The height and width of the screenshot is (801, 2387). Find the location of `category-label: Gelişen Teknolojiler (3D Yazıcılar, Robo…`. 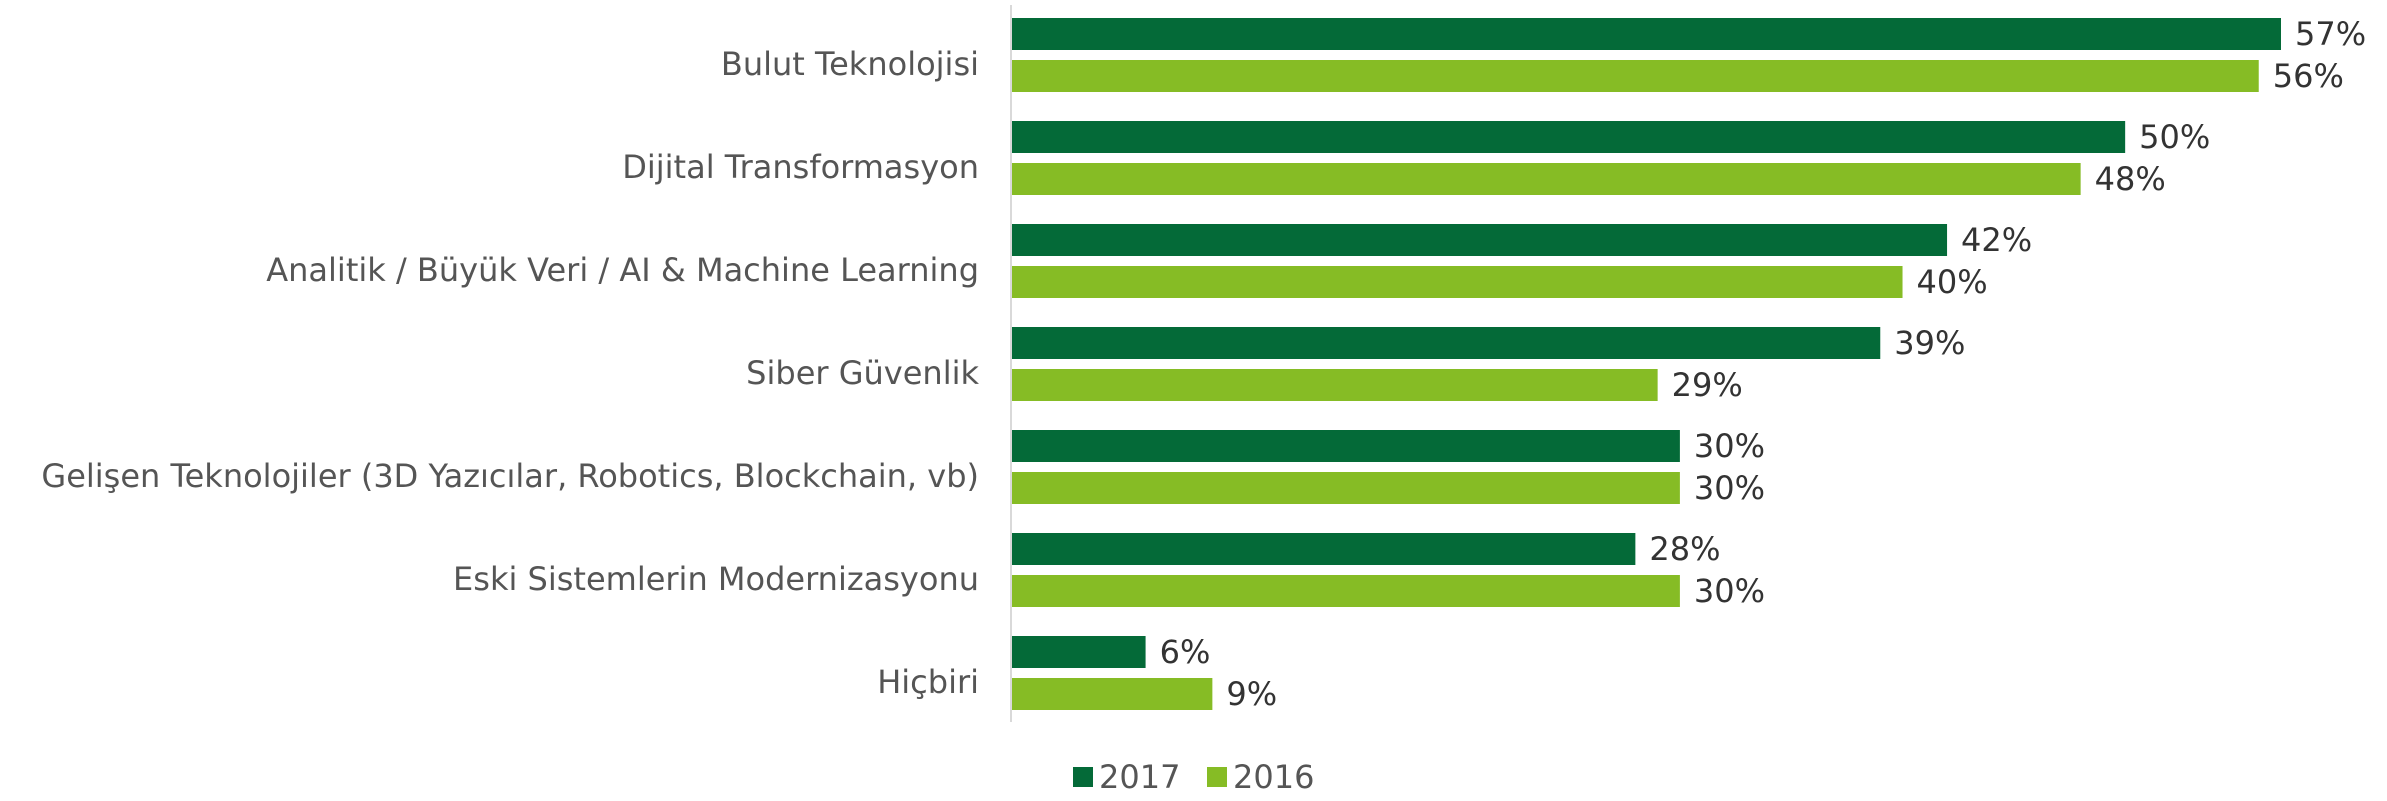

category-label: Gelişen Teknolojiler (3D Yazıcılar, Robo… is located at coordinates (510, 476).